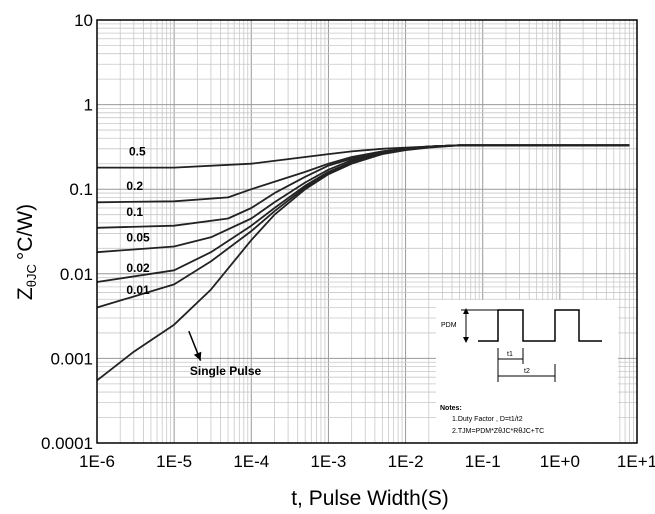 This screenshot has height=514, width=655. I want to click on curve-labels: 0.5 0.2 0.1 0.05 0.02 0.01 Single Pulse, so click(193, 261).